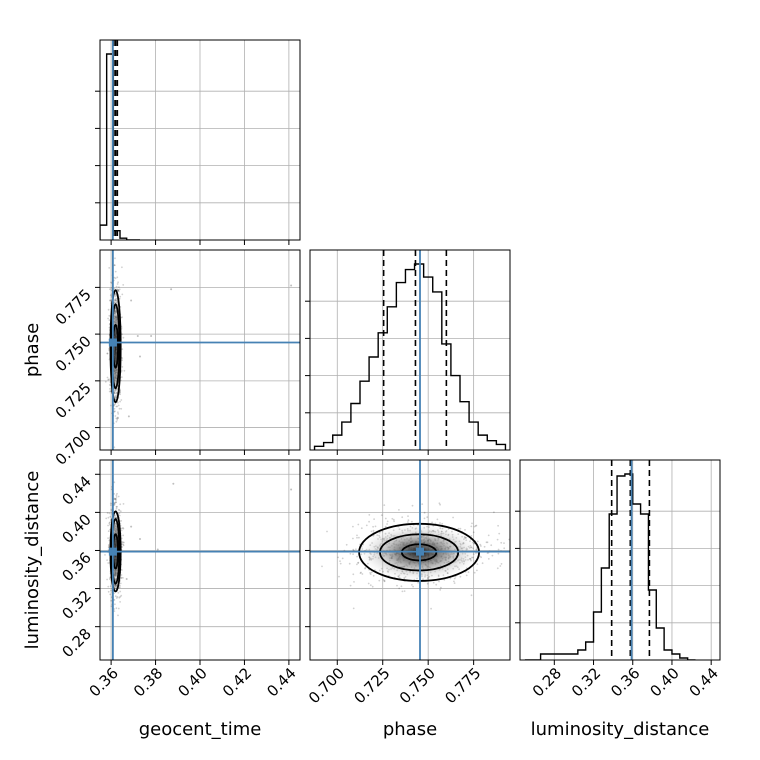  I want to click on ticks: 0.36 0.38 0.40 0.42 0.440.280.320.360.400.44, so click(178, 586).